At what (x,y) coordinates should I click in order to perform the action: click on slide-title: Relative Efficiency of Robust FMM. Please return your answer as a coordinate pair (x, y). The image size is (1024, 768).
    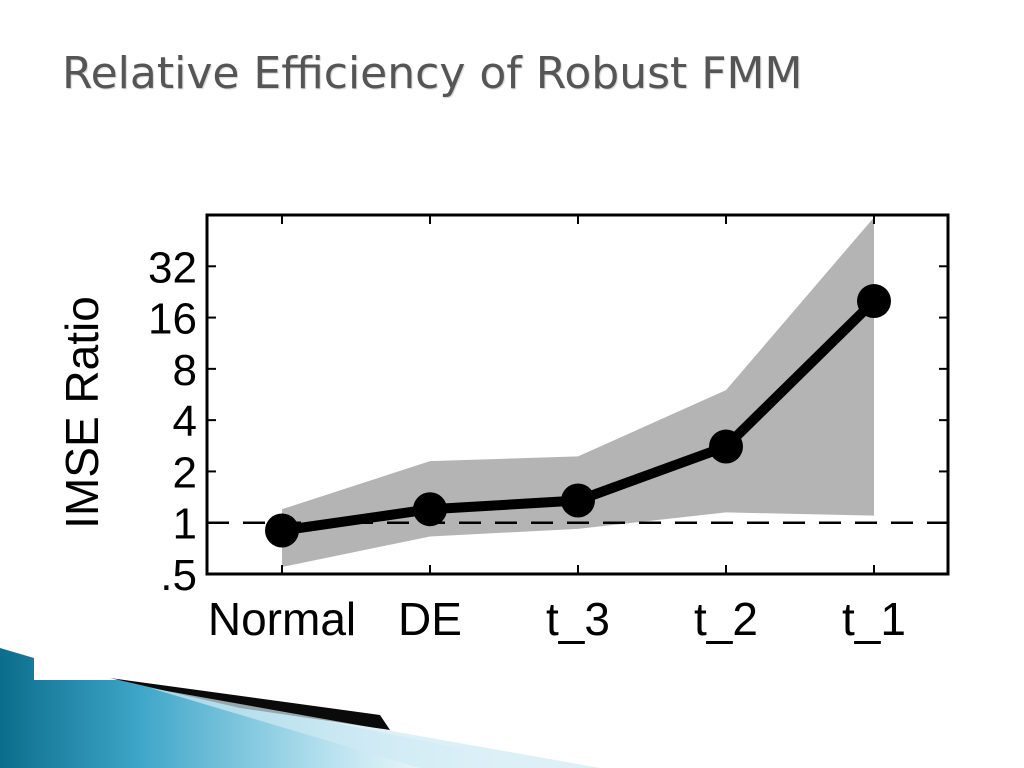
    Looking at the image, I should click on (432, 73).